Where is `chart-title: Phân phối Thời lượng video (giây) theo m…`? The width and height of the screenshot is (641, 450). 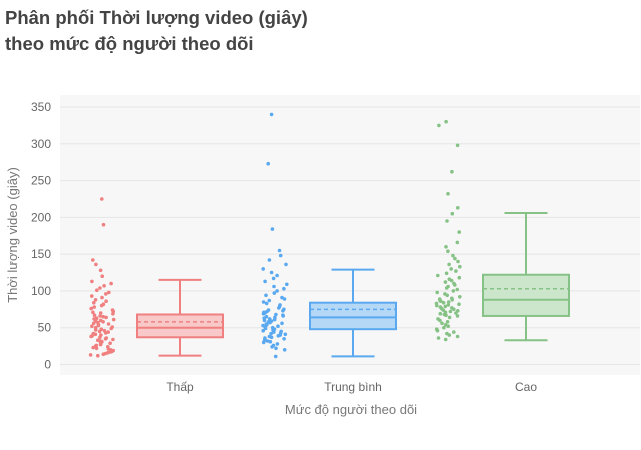
chart-title: Phân phối Thời lượng video (giây) theo m… is located at coordinates (215, 31).